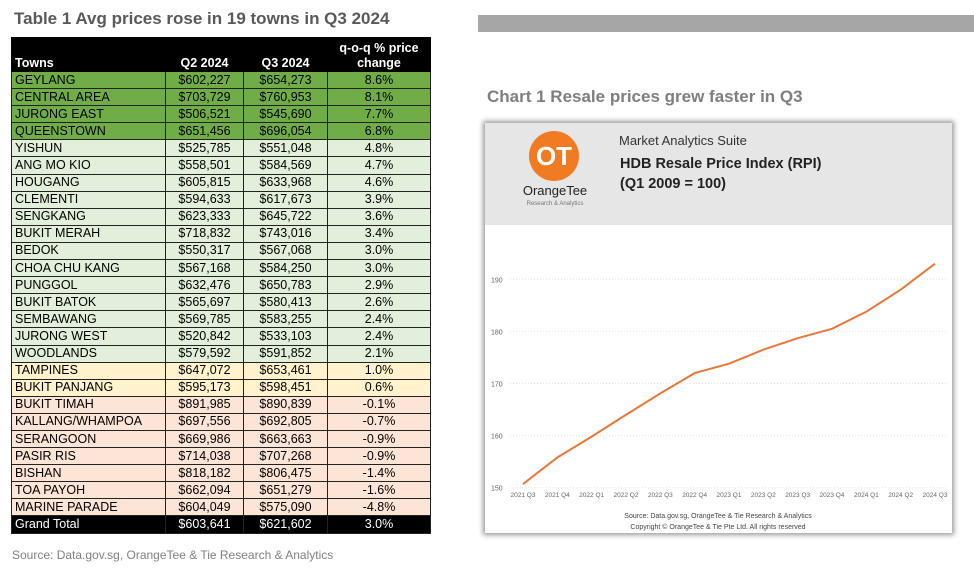 The width and height of the screenshot is (974, 579). Describe the element at coordinates (204, 302) in the screenshot. I see `cell-q2: $565,697` at that location.